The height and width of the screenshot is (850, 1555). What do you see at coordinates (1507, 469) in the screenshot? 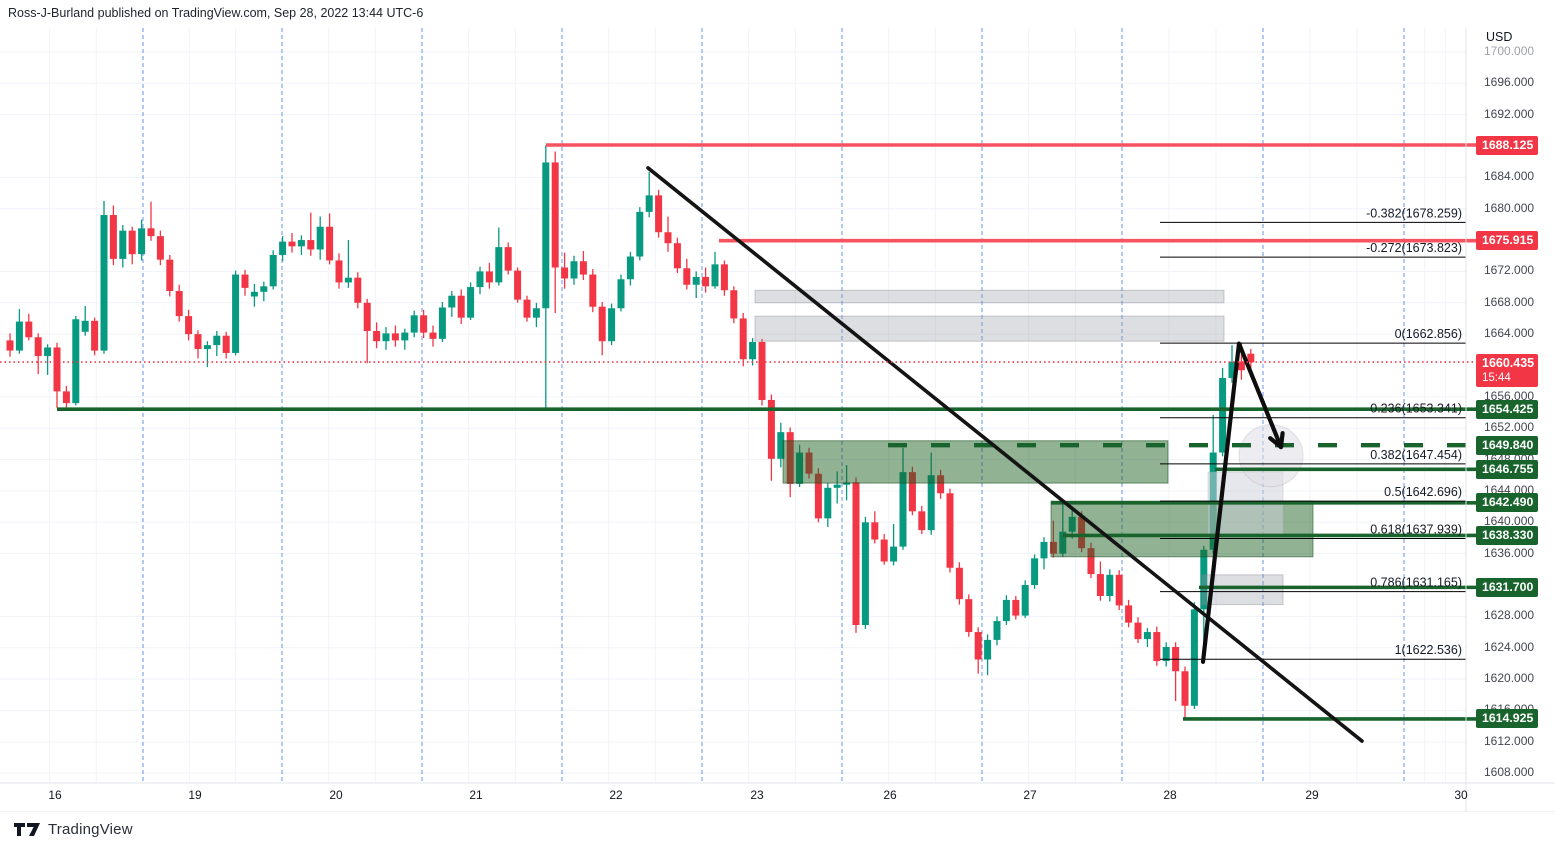
I see `support-price-label: 1646.755` at bounding box center [1507, 469].